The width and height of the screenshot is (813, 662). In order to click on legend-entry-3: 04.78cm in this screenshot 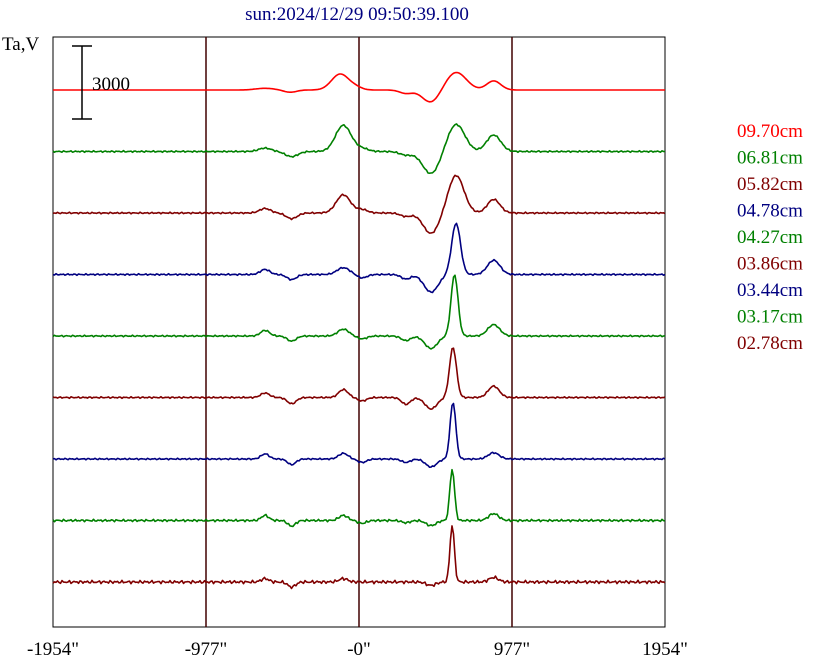, I will do `click(770, 211)`.